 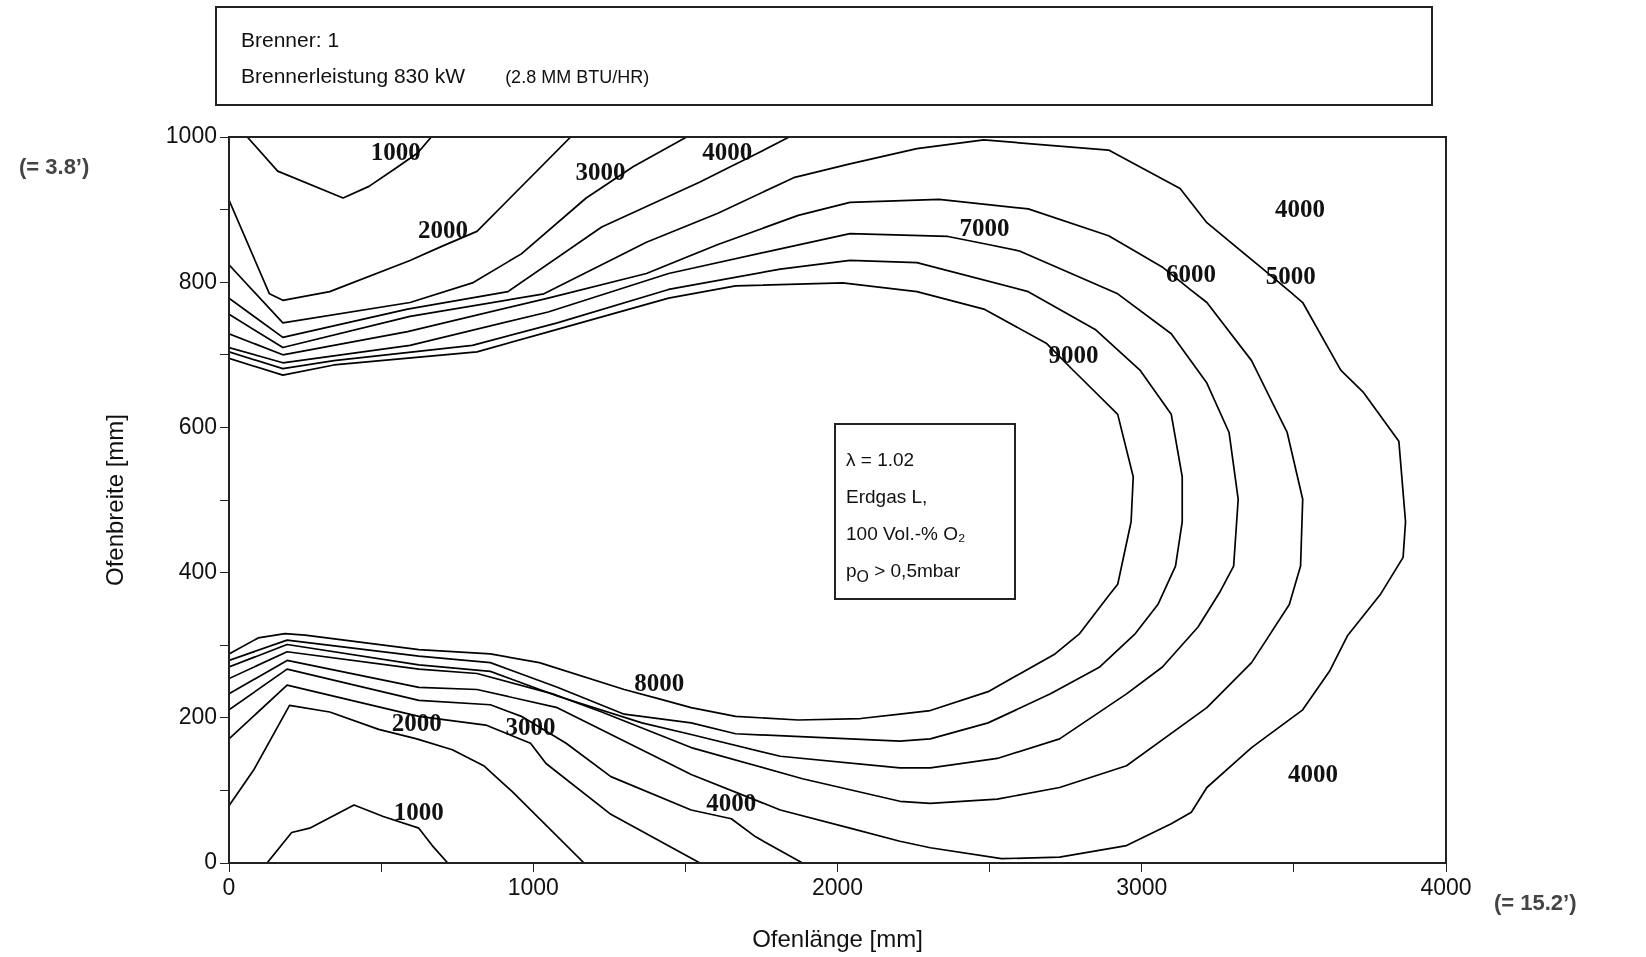 I want to click on annotation: 100 Vol.-% O₂, so click(x=906, y=534).